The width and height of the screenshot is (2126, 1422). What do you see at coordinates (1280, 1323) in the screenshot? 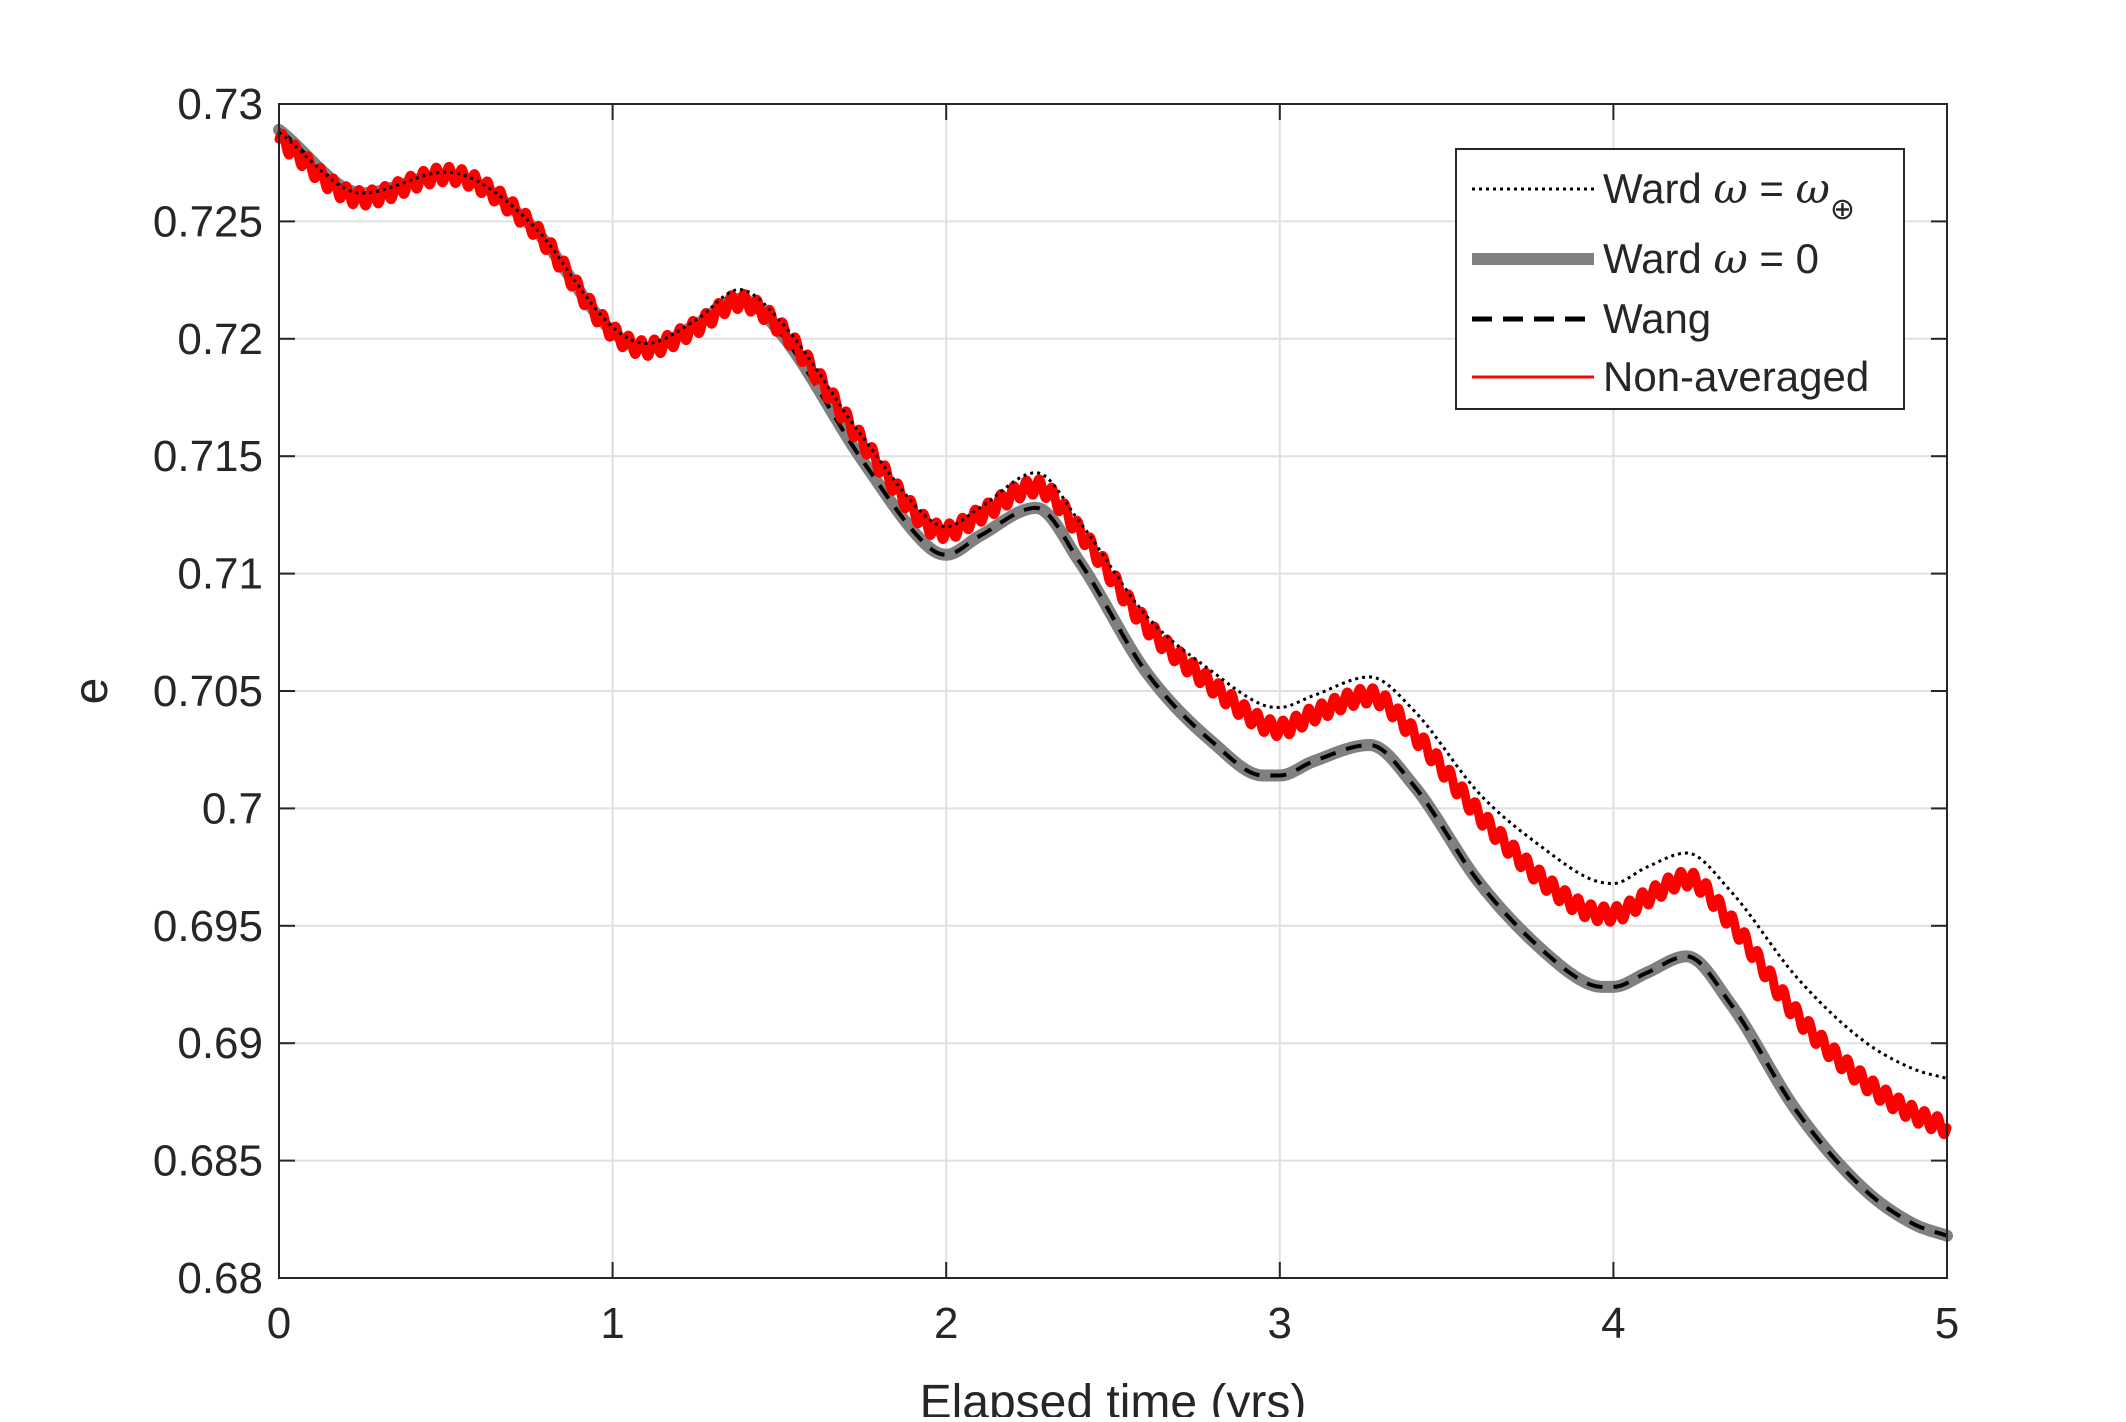
I see `x-tick-label: 3` at bounding box center [1280, 1323].